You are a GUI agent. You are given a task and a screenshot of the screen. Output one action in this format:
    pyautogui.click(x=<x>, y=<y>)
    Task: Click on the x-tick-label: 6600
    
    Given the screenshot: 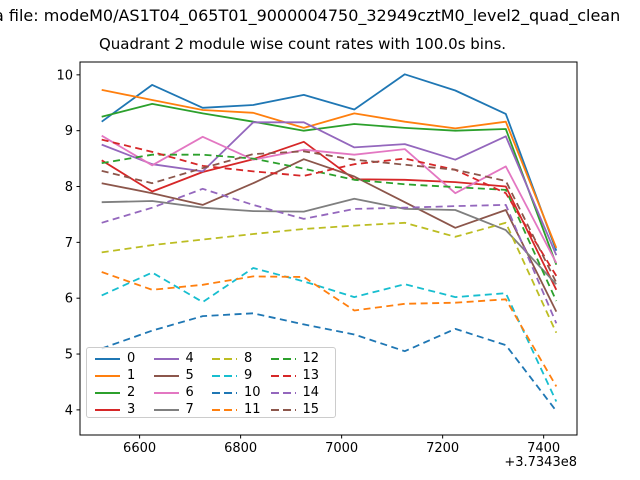 What is the action you would take?
    pyautogui.click(x=139, y=448)
    